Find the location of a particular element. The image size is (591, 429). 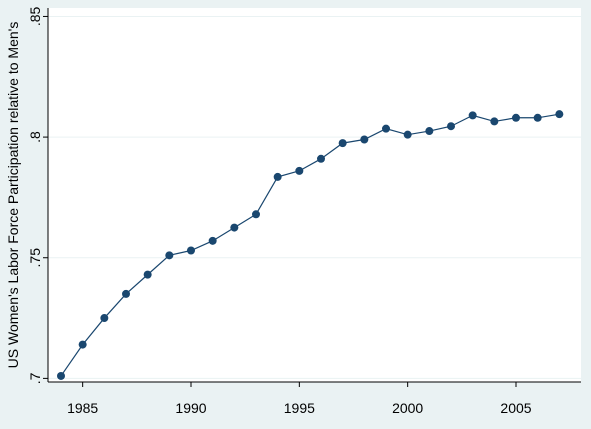

y-tick-label: .8 is located at coordinates (35, 137).